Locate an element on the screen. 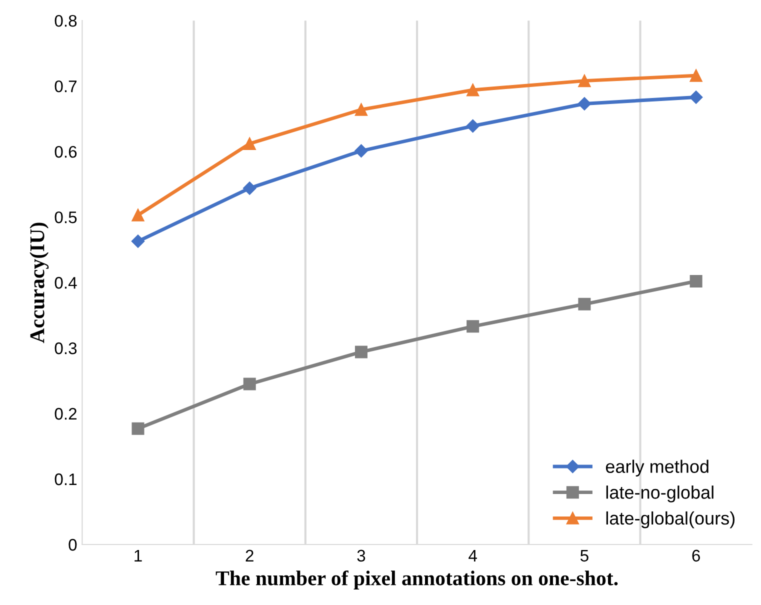 This screenshot has height=605, width=761. y-tick-label: 0.1 is located at coordinates (65, 479).